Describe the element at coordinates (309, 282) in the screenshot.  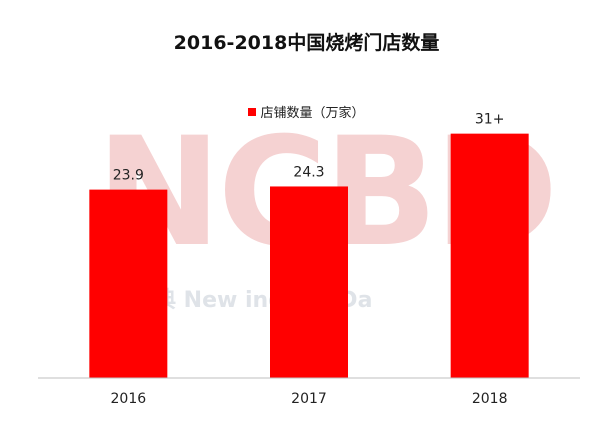
I see `bar-2017` at that location.